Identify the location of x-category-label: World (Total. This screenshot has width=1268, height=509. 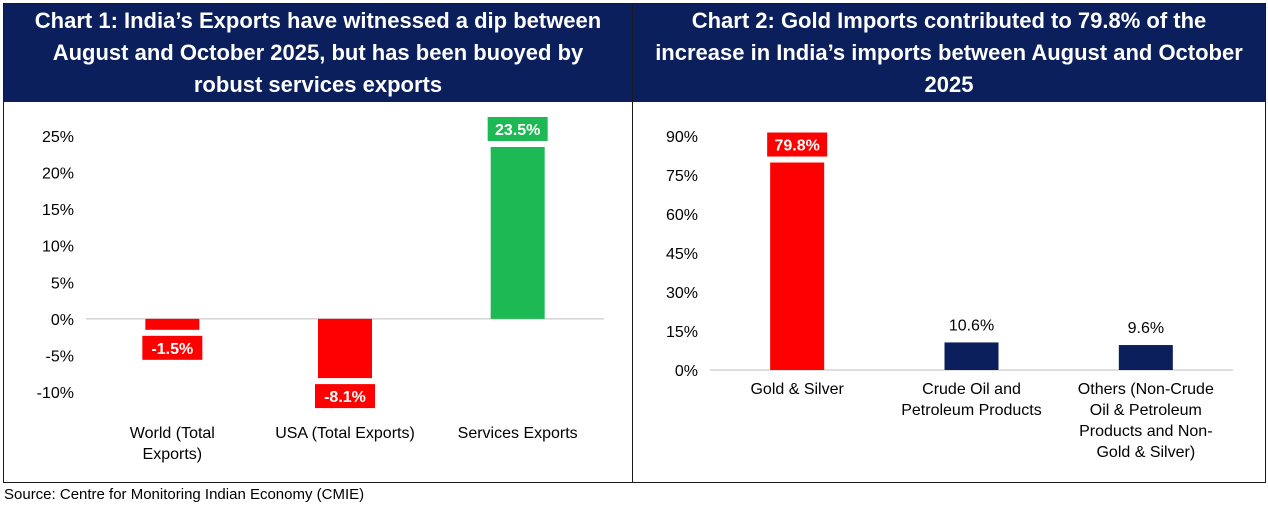
(172, 433).